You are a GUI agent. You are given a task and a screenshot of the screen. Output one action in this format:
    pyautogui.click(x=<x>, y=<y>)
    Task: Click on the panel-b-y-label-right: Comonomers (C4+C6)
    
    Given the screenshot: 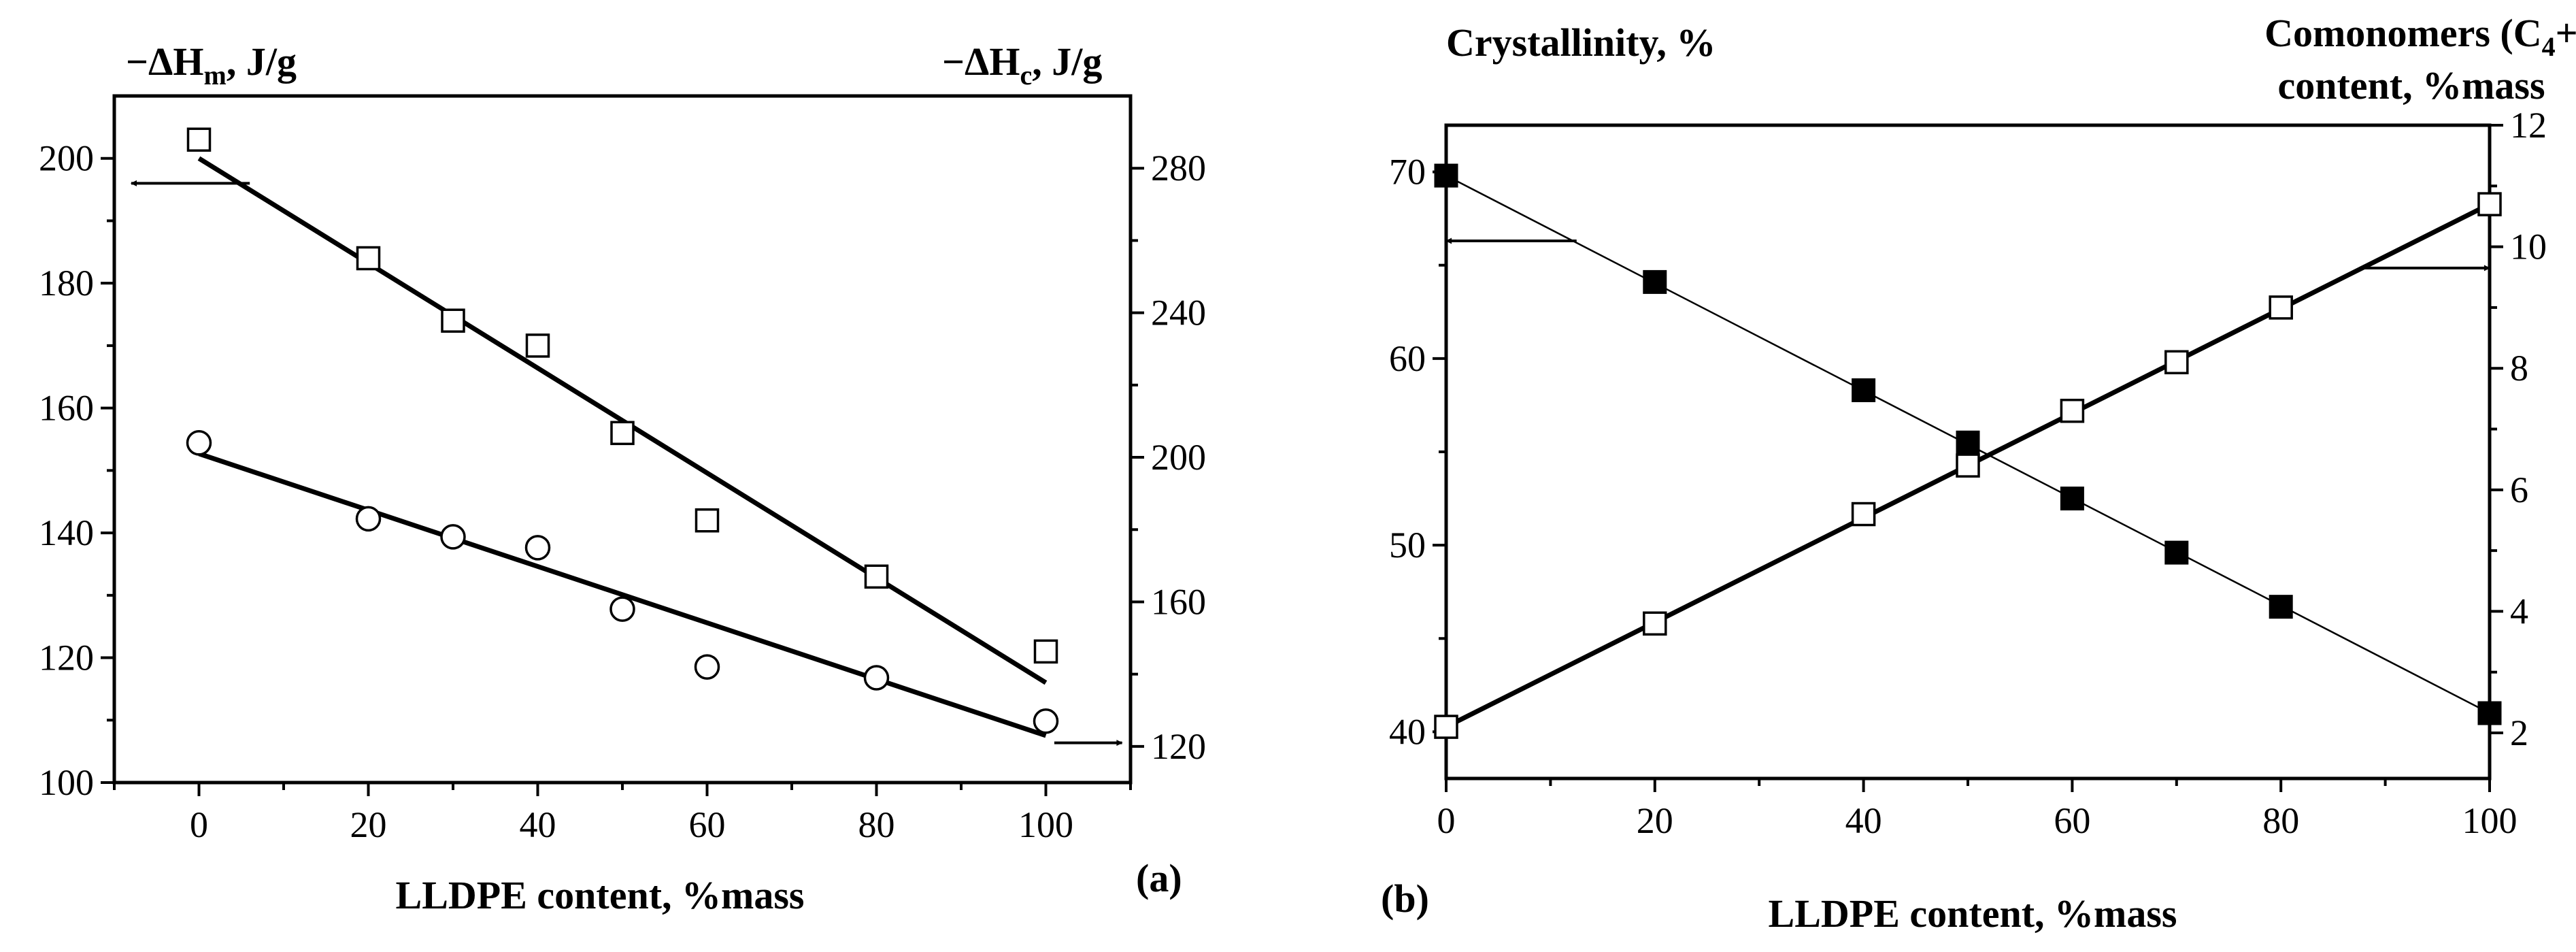 What is the action you would take?
    pyautogui.click(x=2420, y=36)
    